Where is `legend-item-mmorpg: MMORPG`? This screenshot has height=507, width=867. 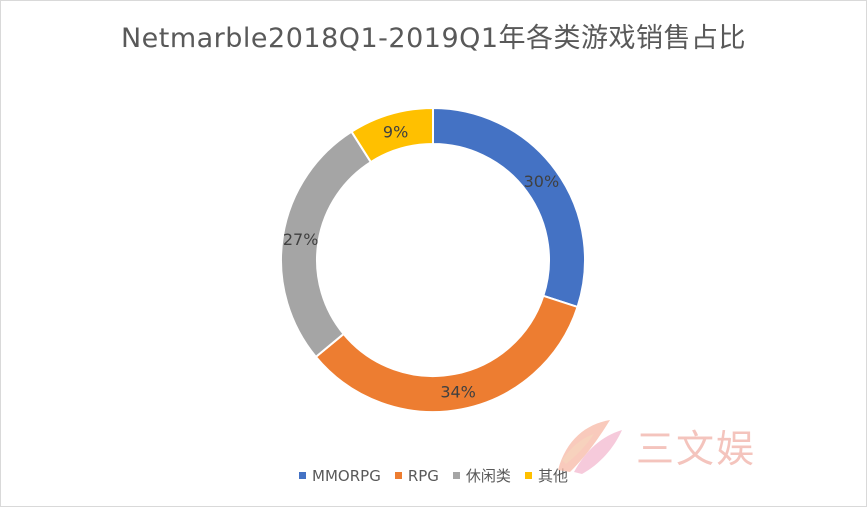 legend-item-mmorpg: MMORPG is located at coordinates (340, 476).